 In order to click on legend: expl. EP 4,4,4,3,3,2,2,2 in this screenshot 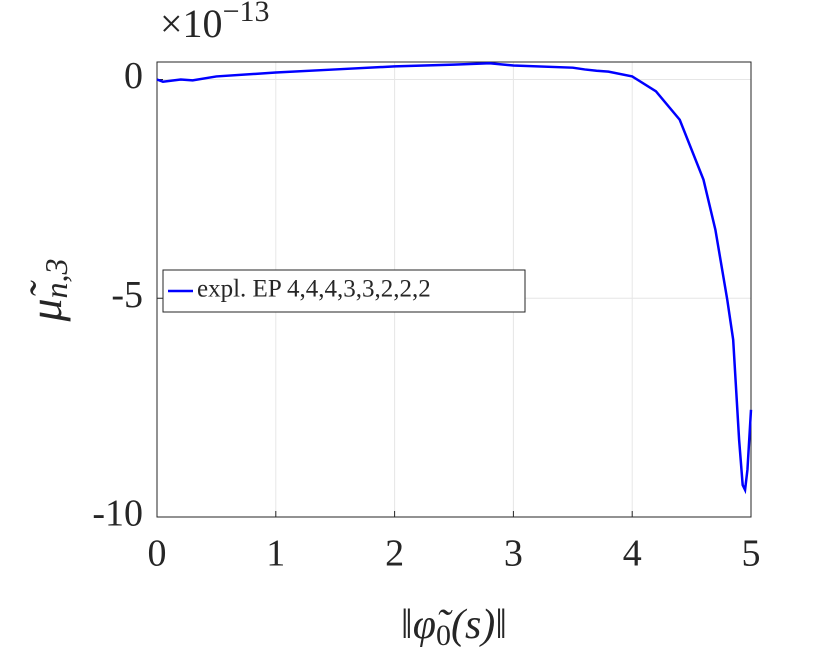, I will do `click(344, 291)`.